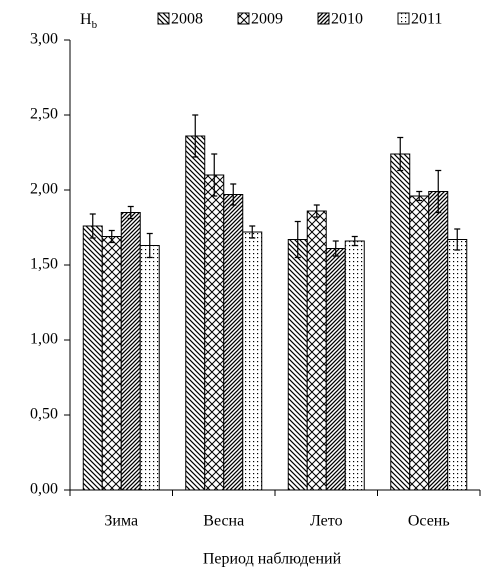 The height and width of the screenshot is (573, 481). I want to click on y-tick-label: 0,50, so click(44, 414).